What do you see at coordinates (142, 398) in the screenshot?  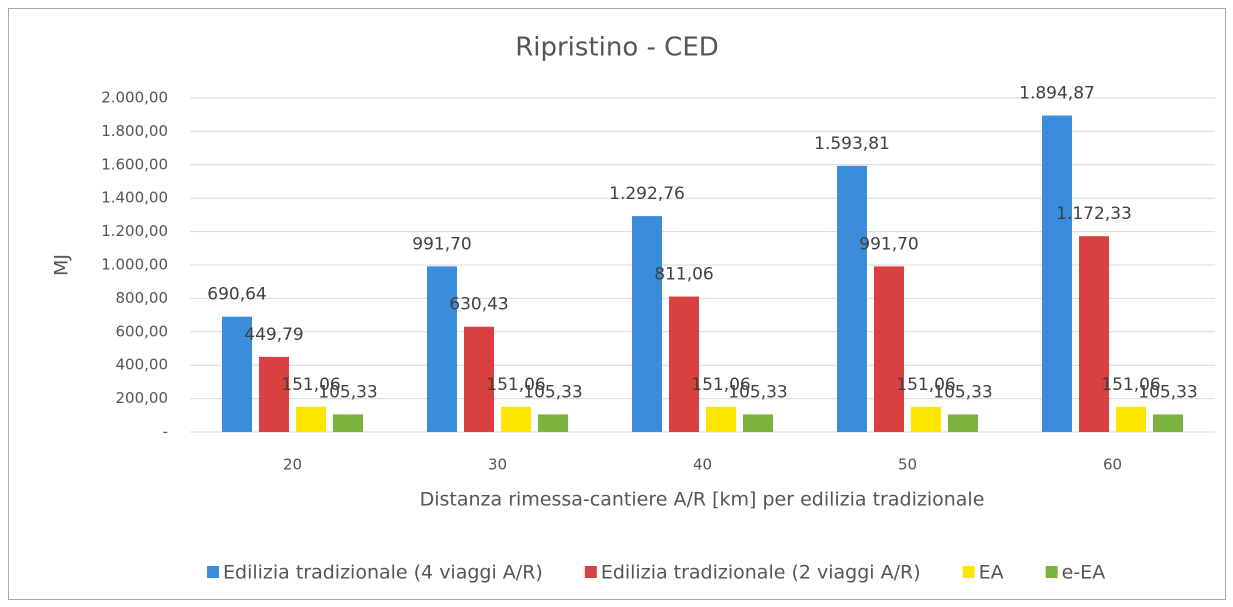 I see `y-tick-label: 200,00` at bounding box center [142, 398].